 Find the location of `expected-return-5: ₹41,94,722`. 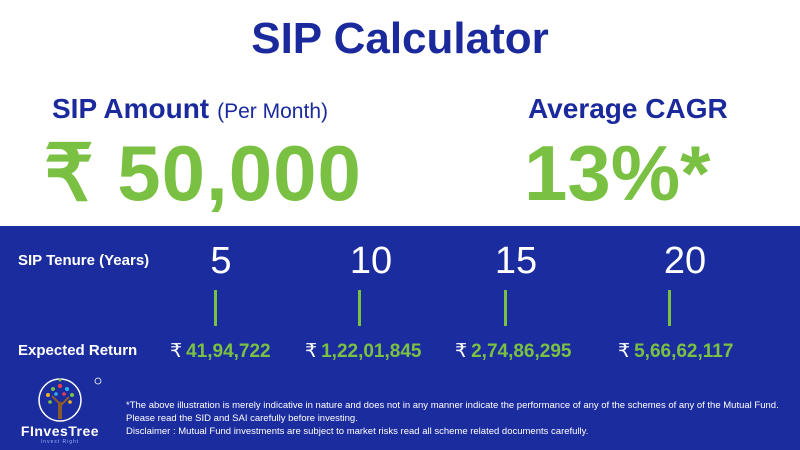

expected-return-5: ₹41,94,722 is located at coordinates (220, 351).